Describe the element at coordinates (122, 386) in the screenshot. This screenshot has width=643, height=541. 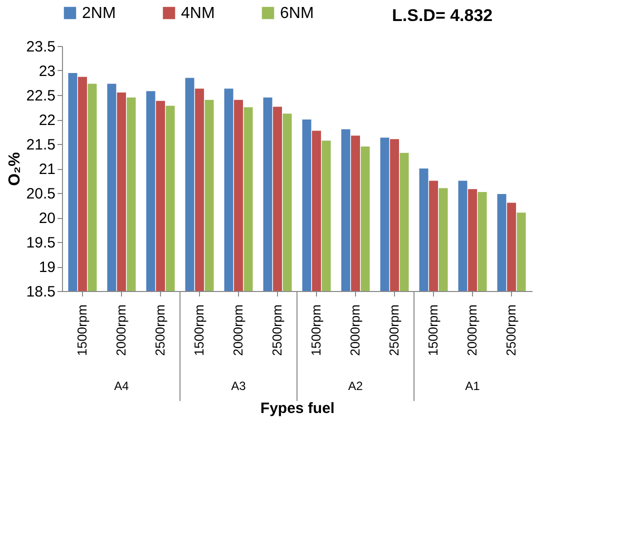
I see `text: A4` at that location.